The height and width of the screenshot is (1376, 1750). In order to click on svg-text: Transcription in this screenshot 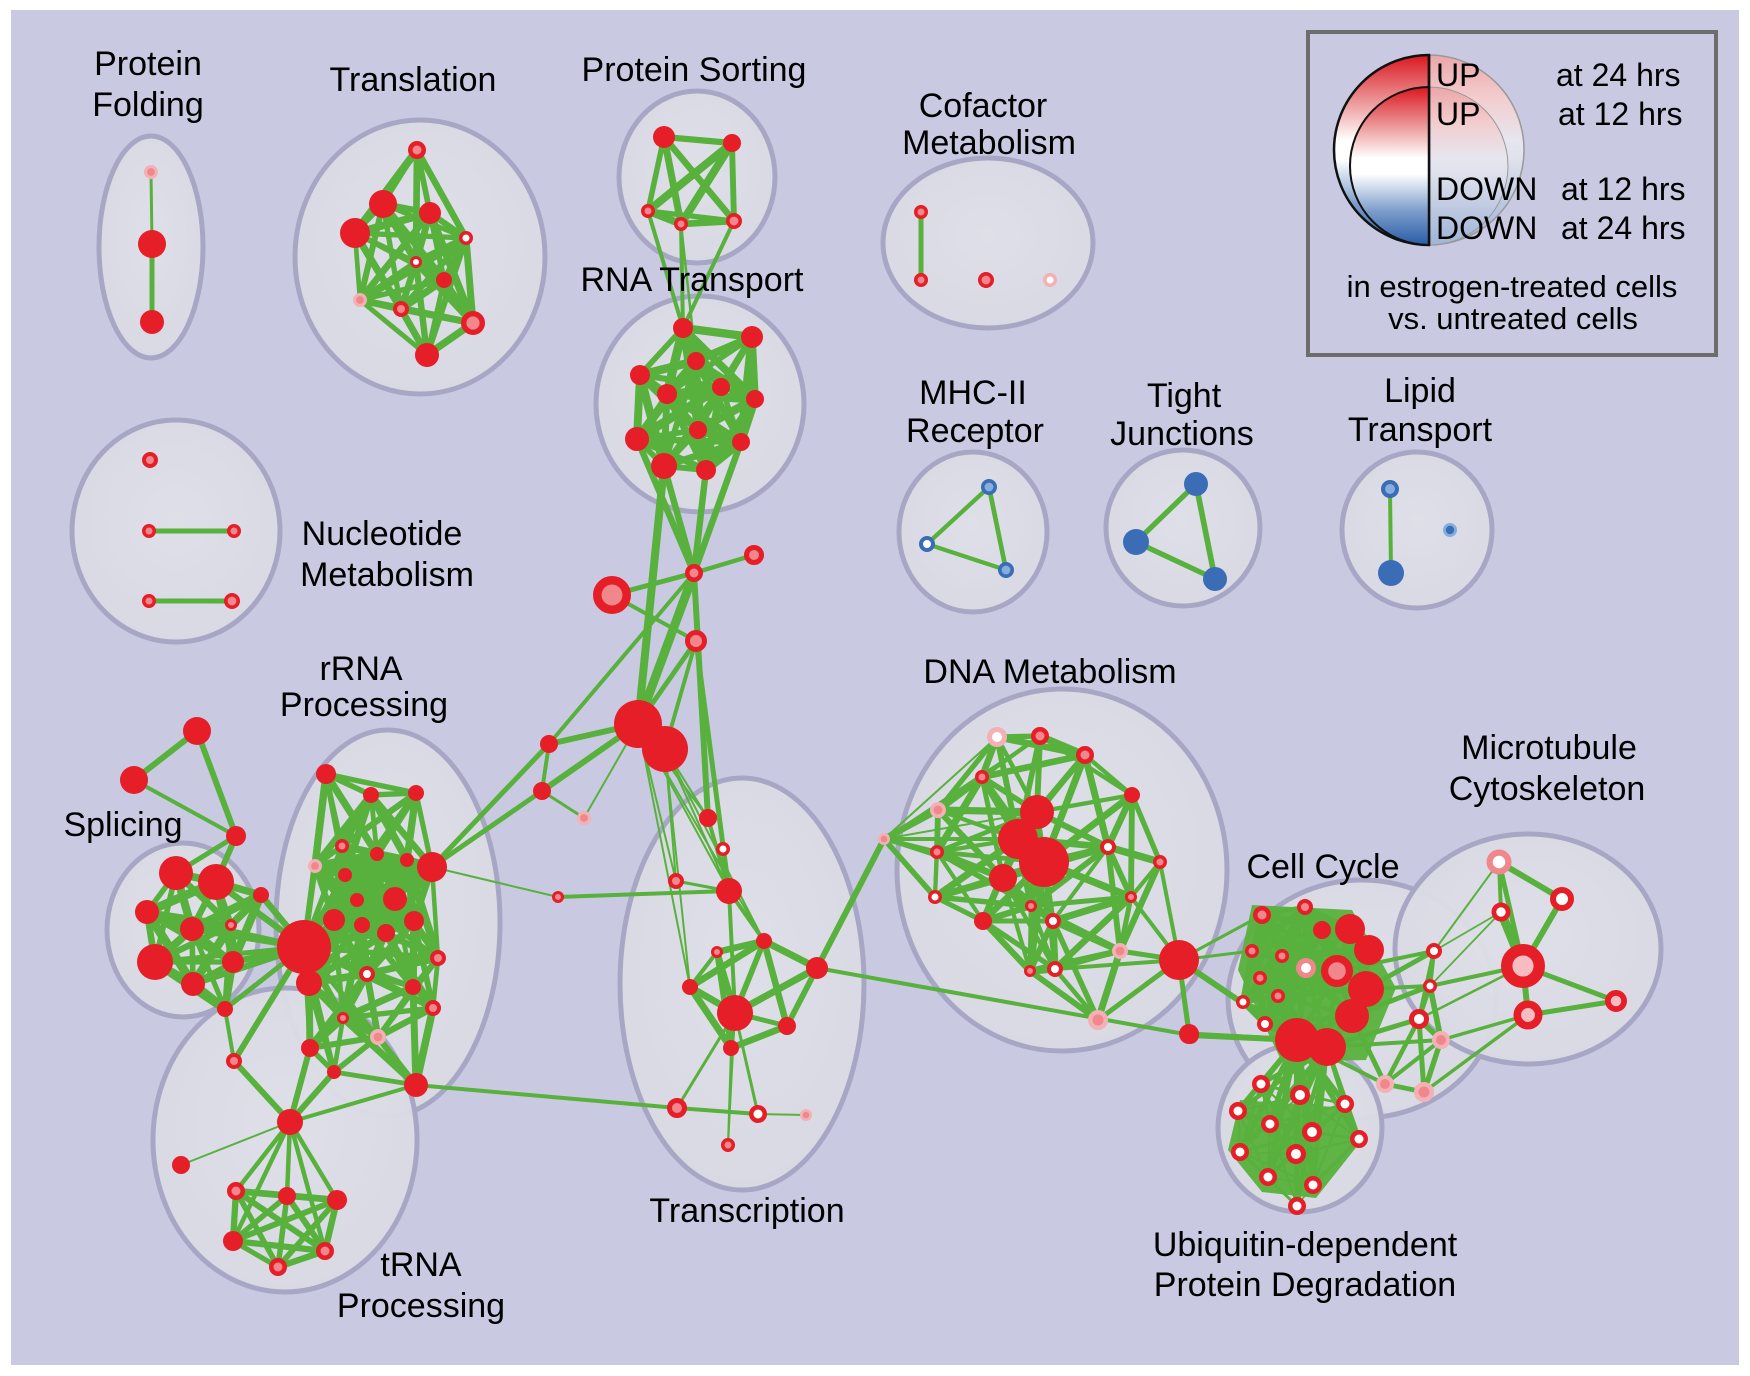, I will do `click(746, 1211)`.